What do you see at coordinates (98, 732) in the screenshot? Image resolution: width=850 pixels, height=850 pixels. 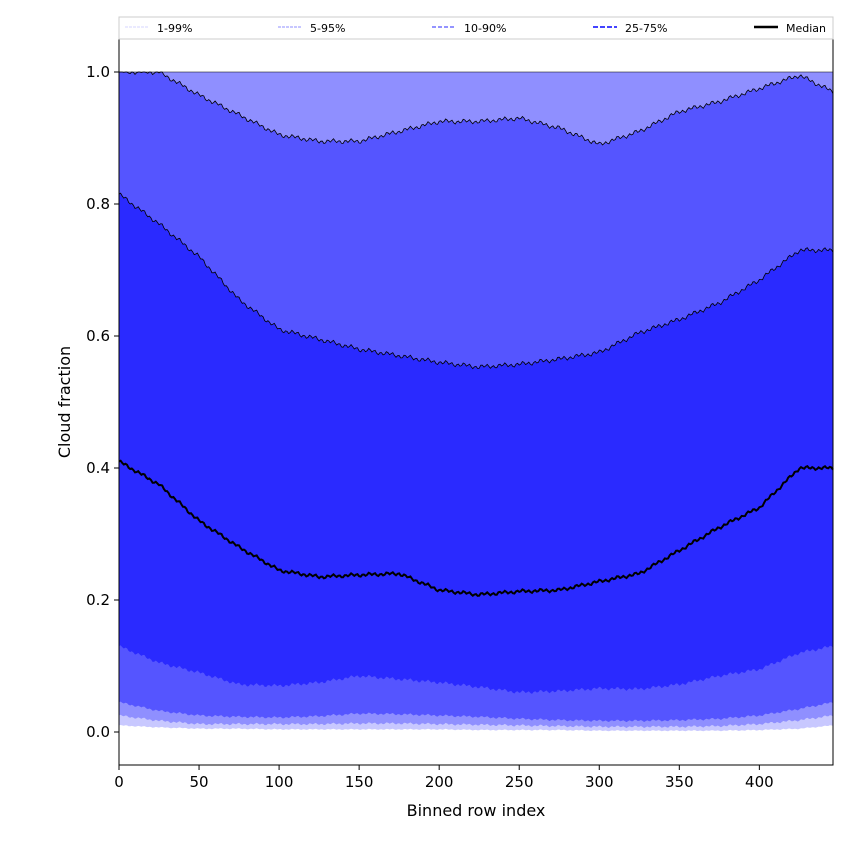 I see `y-tick-label: 0.0` at bounding box center [98, 732].